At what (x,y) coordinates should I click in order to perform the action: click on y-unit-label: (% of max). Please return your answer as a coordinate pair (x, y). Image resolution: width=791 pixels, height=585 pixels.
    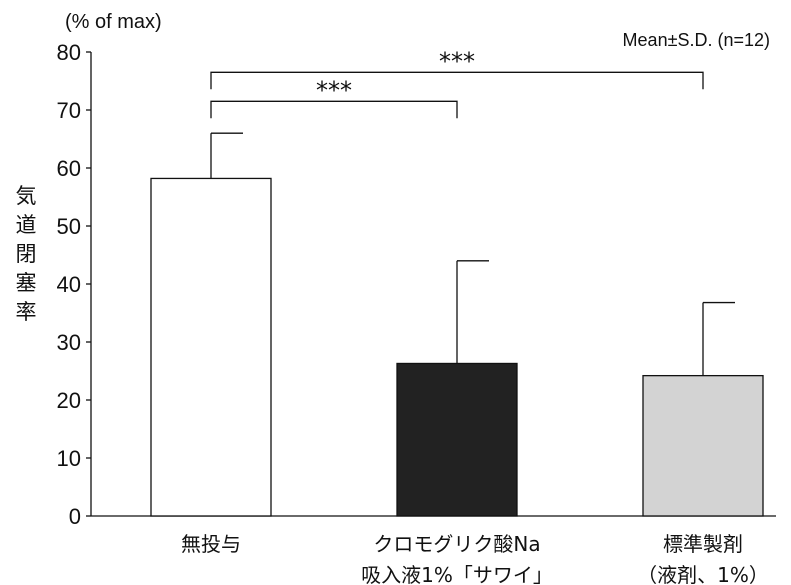
    Looking at the image, I should click on (113, 22).